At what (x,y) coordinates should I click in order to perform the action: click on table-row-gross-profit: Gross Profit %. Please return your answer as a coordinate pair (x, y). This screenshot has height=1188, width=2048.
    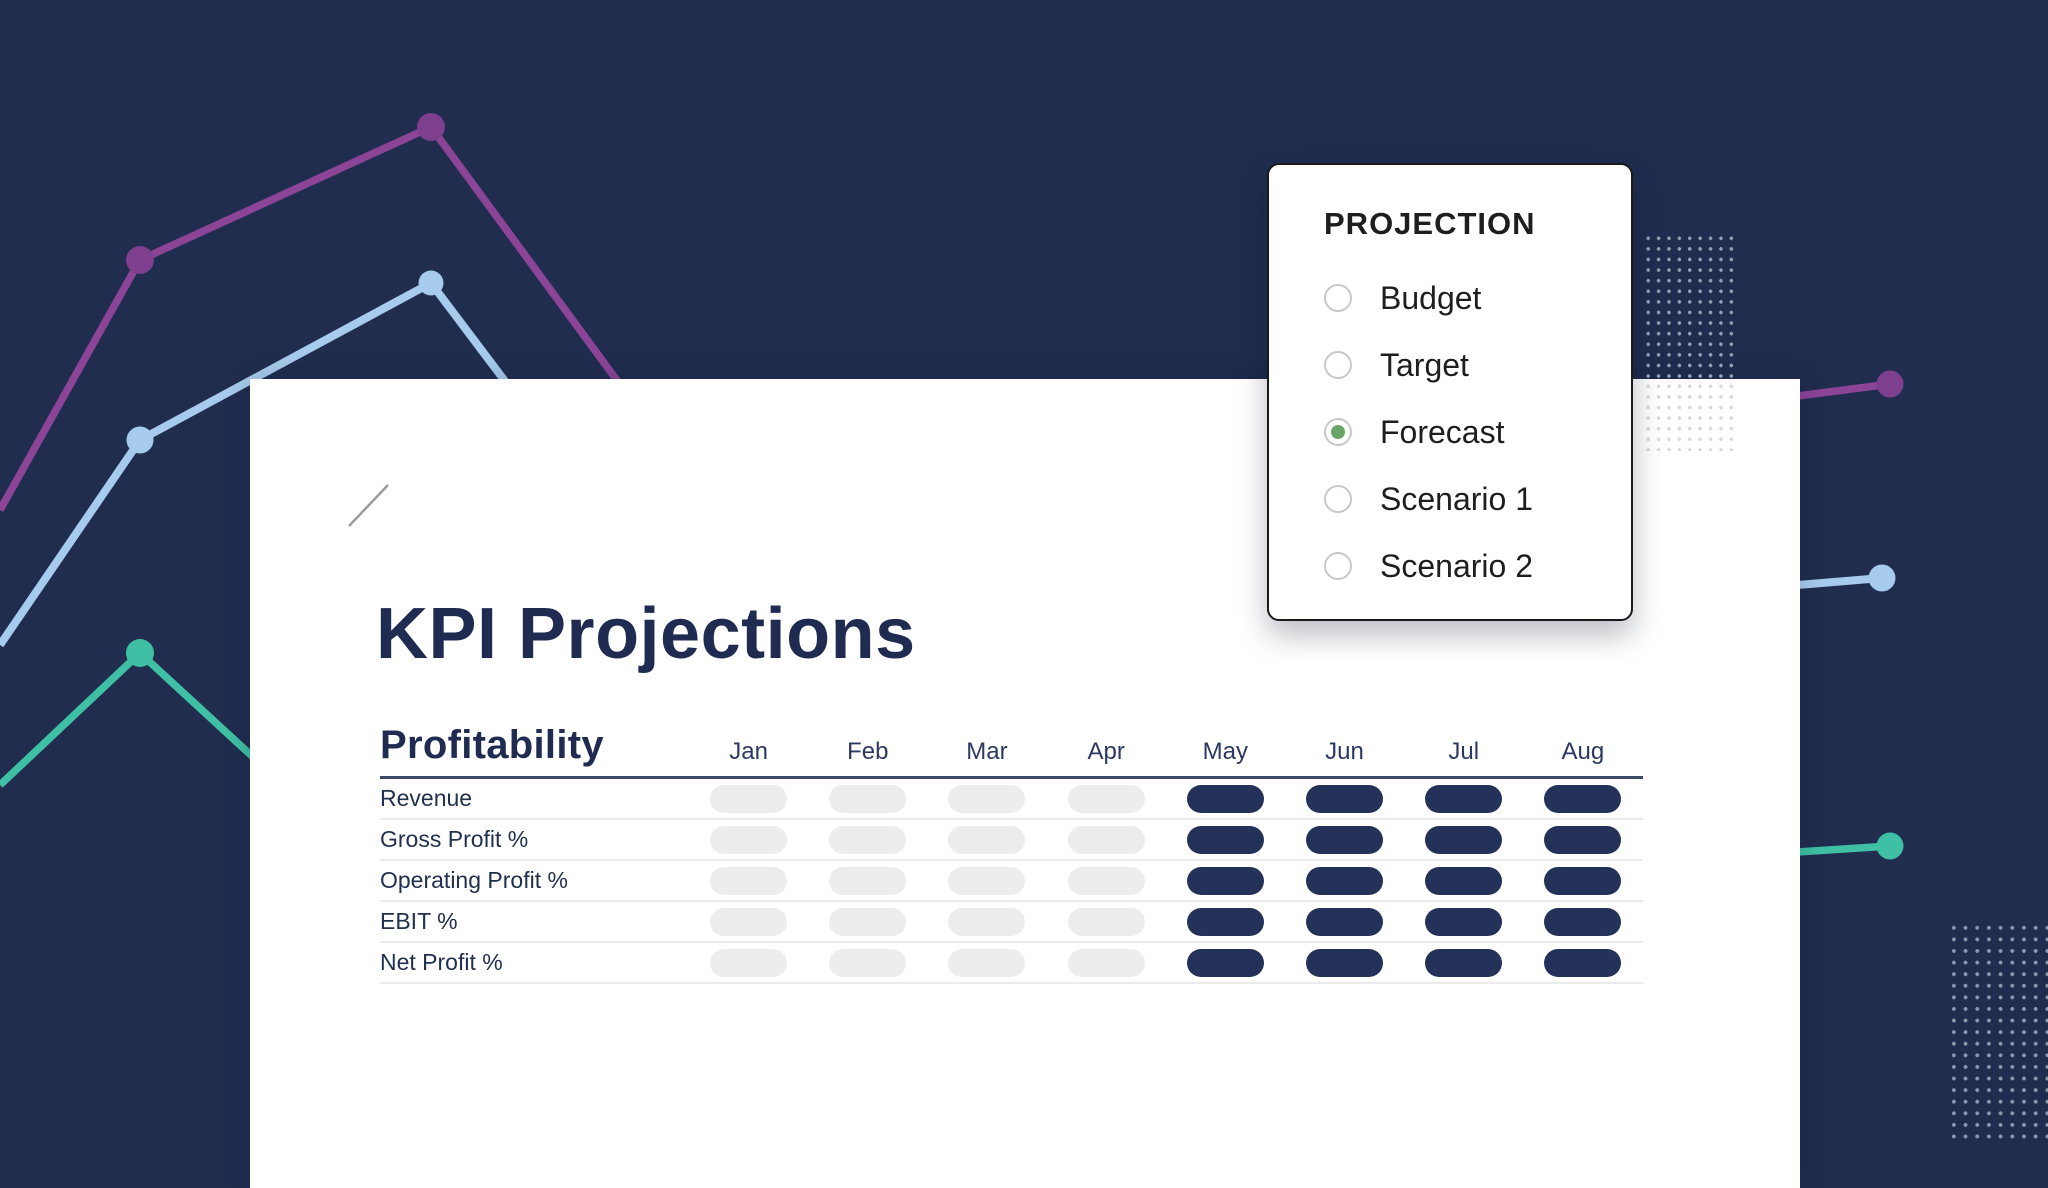
    Looking at the image, I should click on (1011, 840).